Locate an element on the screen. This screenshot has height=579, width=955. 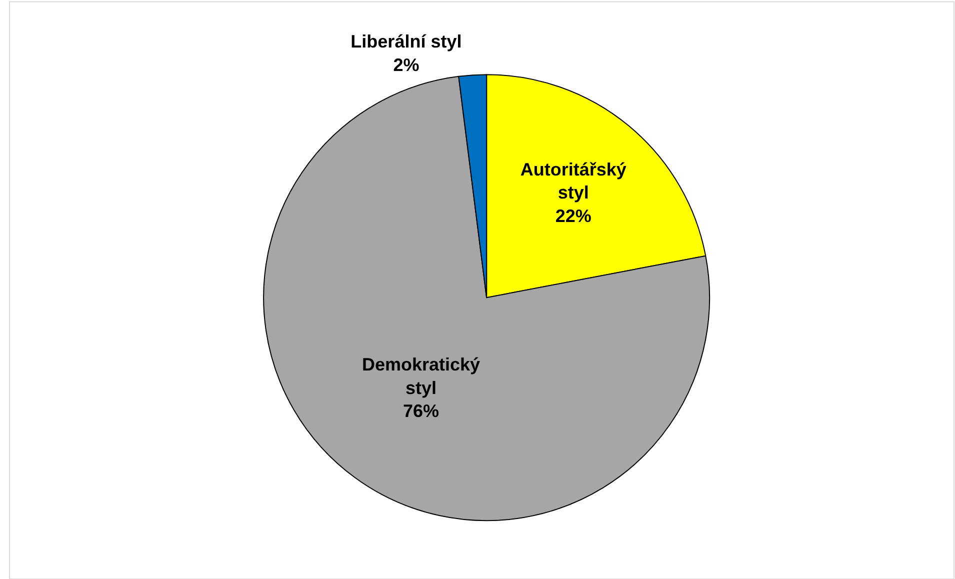
slice-label: Demokratický styl is located at coordinates (421, 376).